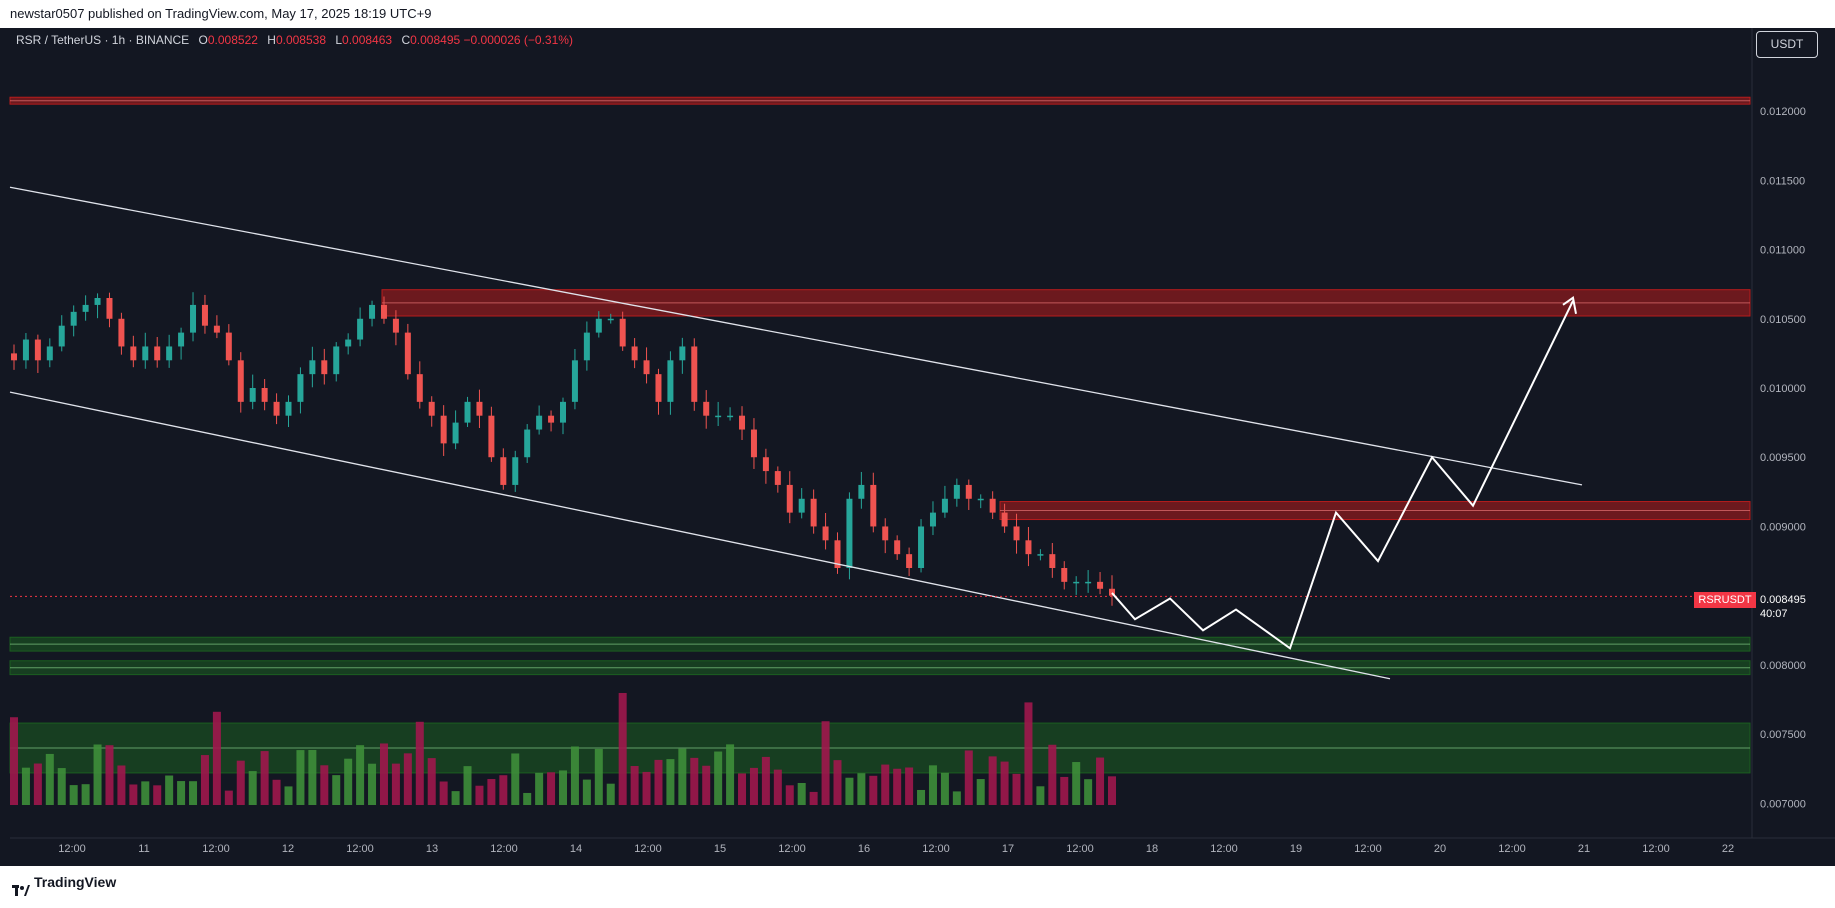  I want to click on x-tick-label: 13, so click(432, 849).